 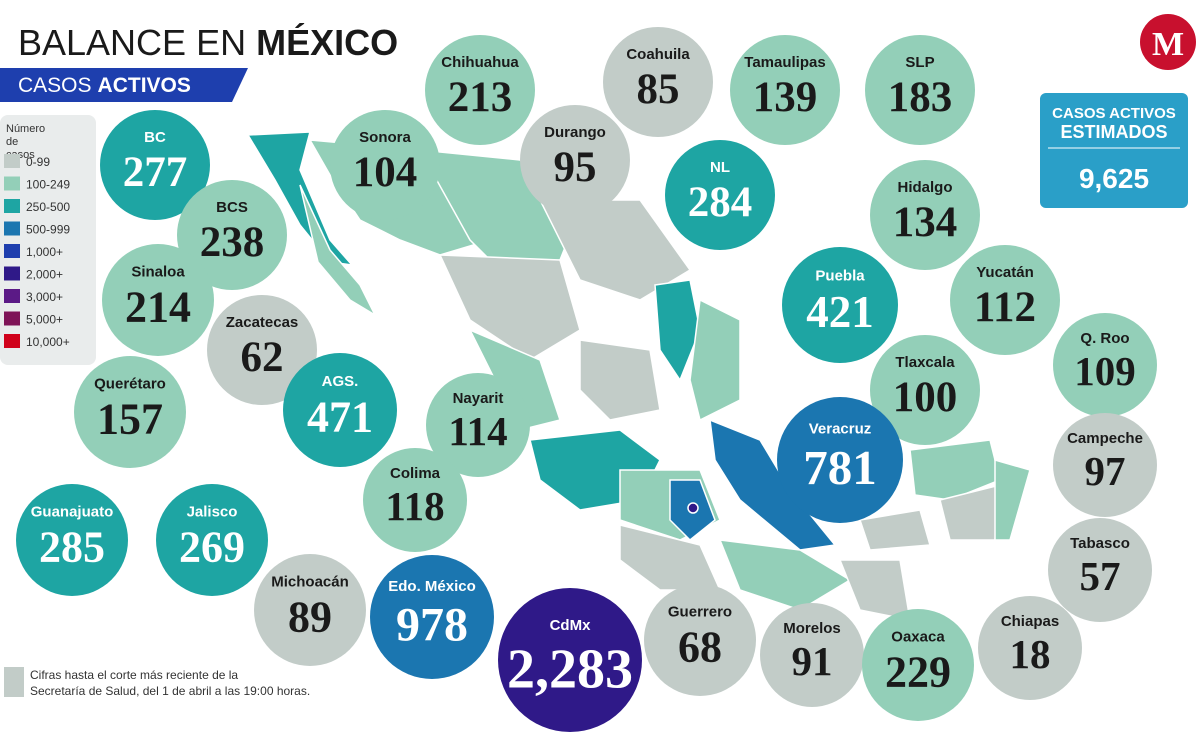 I want to click on state-bubble: NL 284, so click(x=720, y=195).